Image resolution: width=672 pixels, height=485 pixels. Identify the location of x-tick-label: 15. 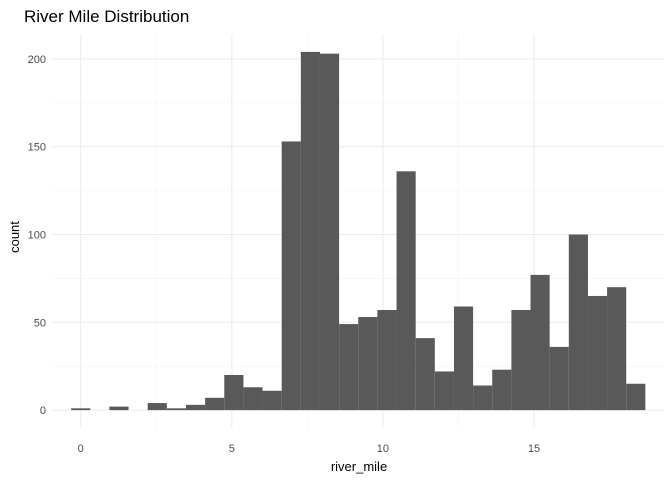
(534, 449).